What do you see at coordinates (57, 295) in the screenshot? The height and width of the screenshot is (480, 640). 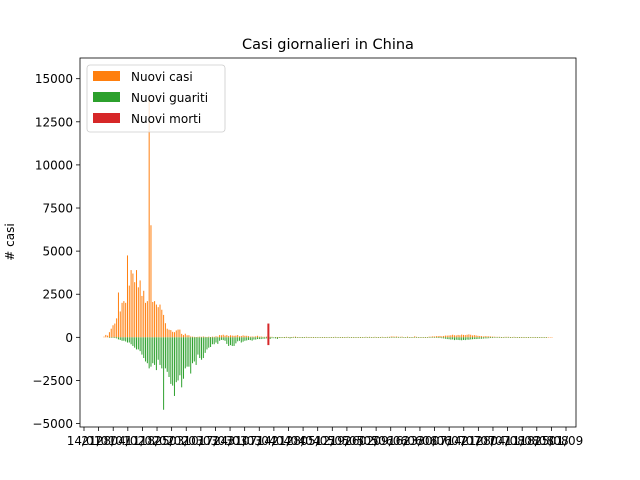 I see `y-tick-label: 2500` at bounding box center [57, 295].